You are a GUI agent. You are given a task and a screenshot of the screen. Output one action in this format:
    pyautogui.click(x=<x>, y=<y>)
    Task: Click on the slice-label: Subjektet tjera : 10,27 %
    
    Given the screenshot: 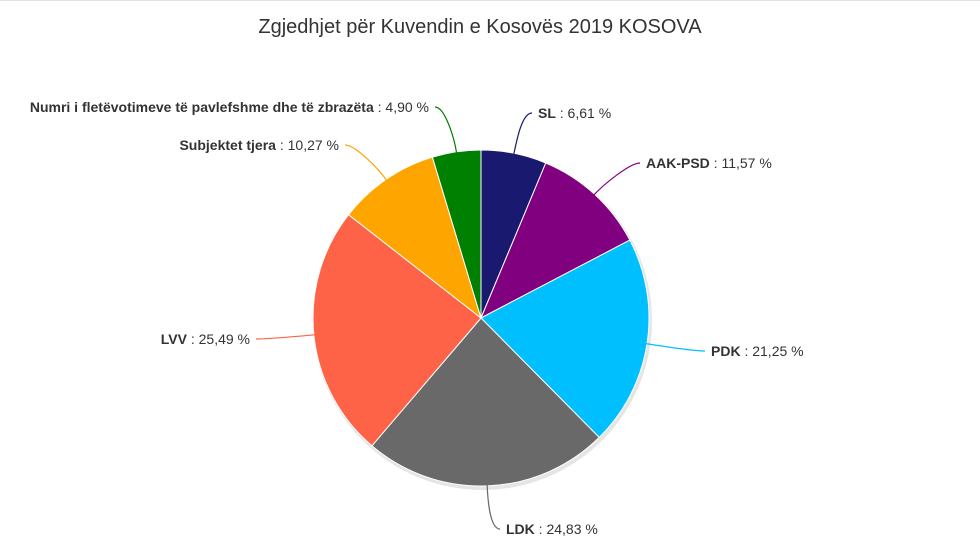 What is the action you would take?
    pyautogui.click(x=259, y=145)
    